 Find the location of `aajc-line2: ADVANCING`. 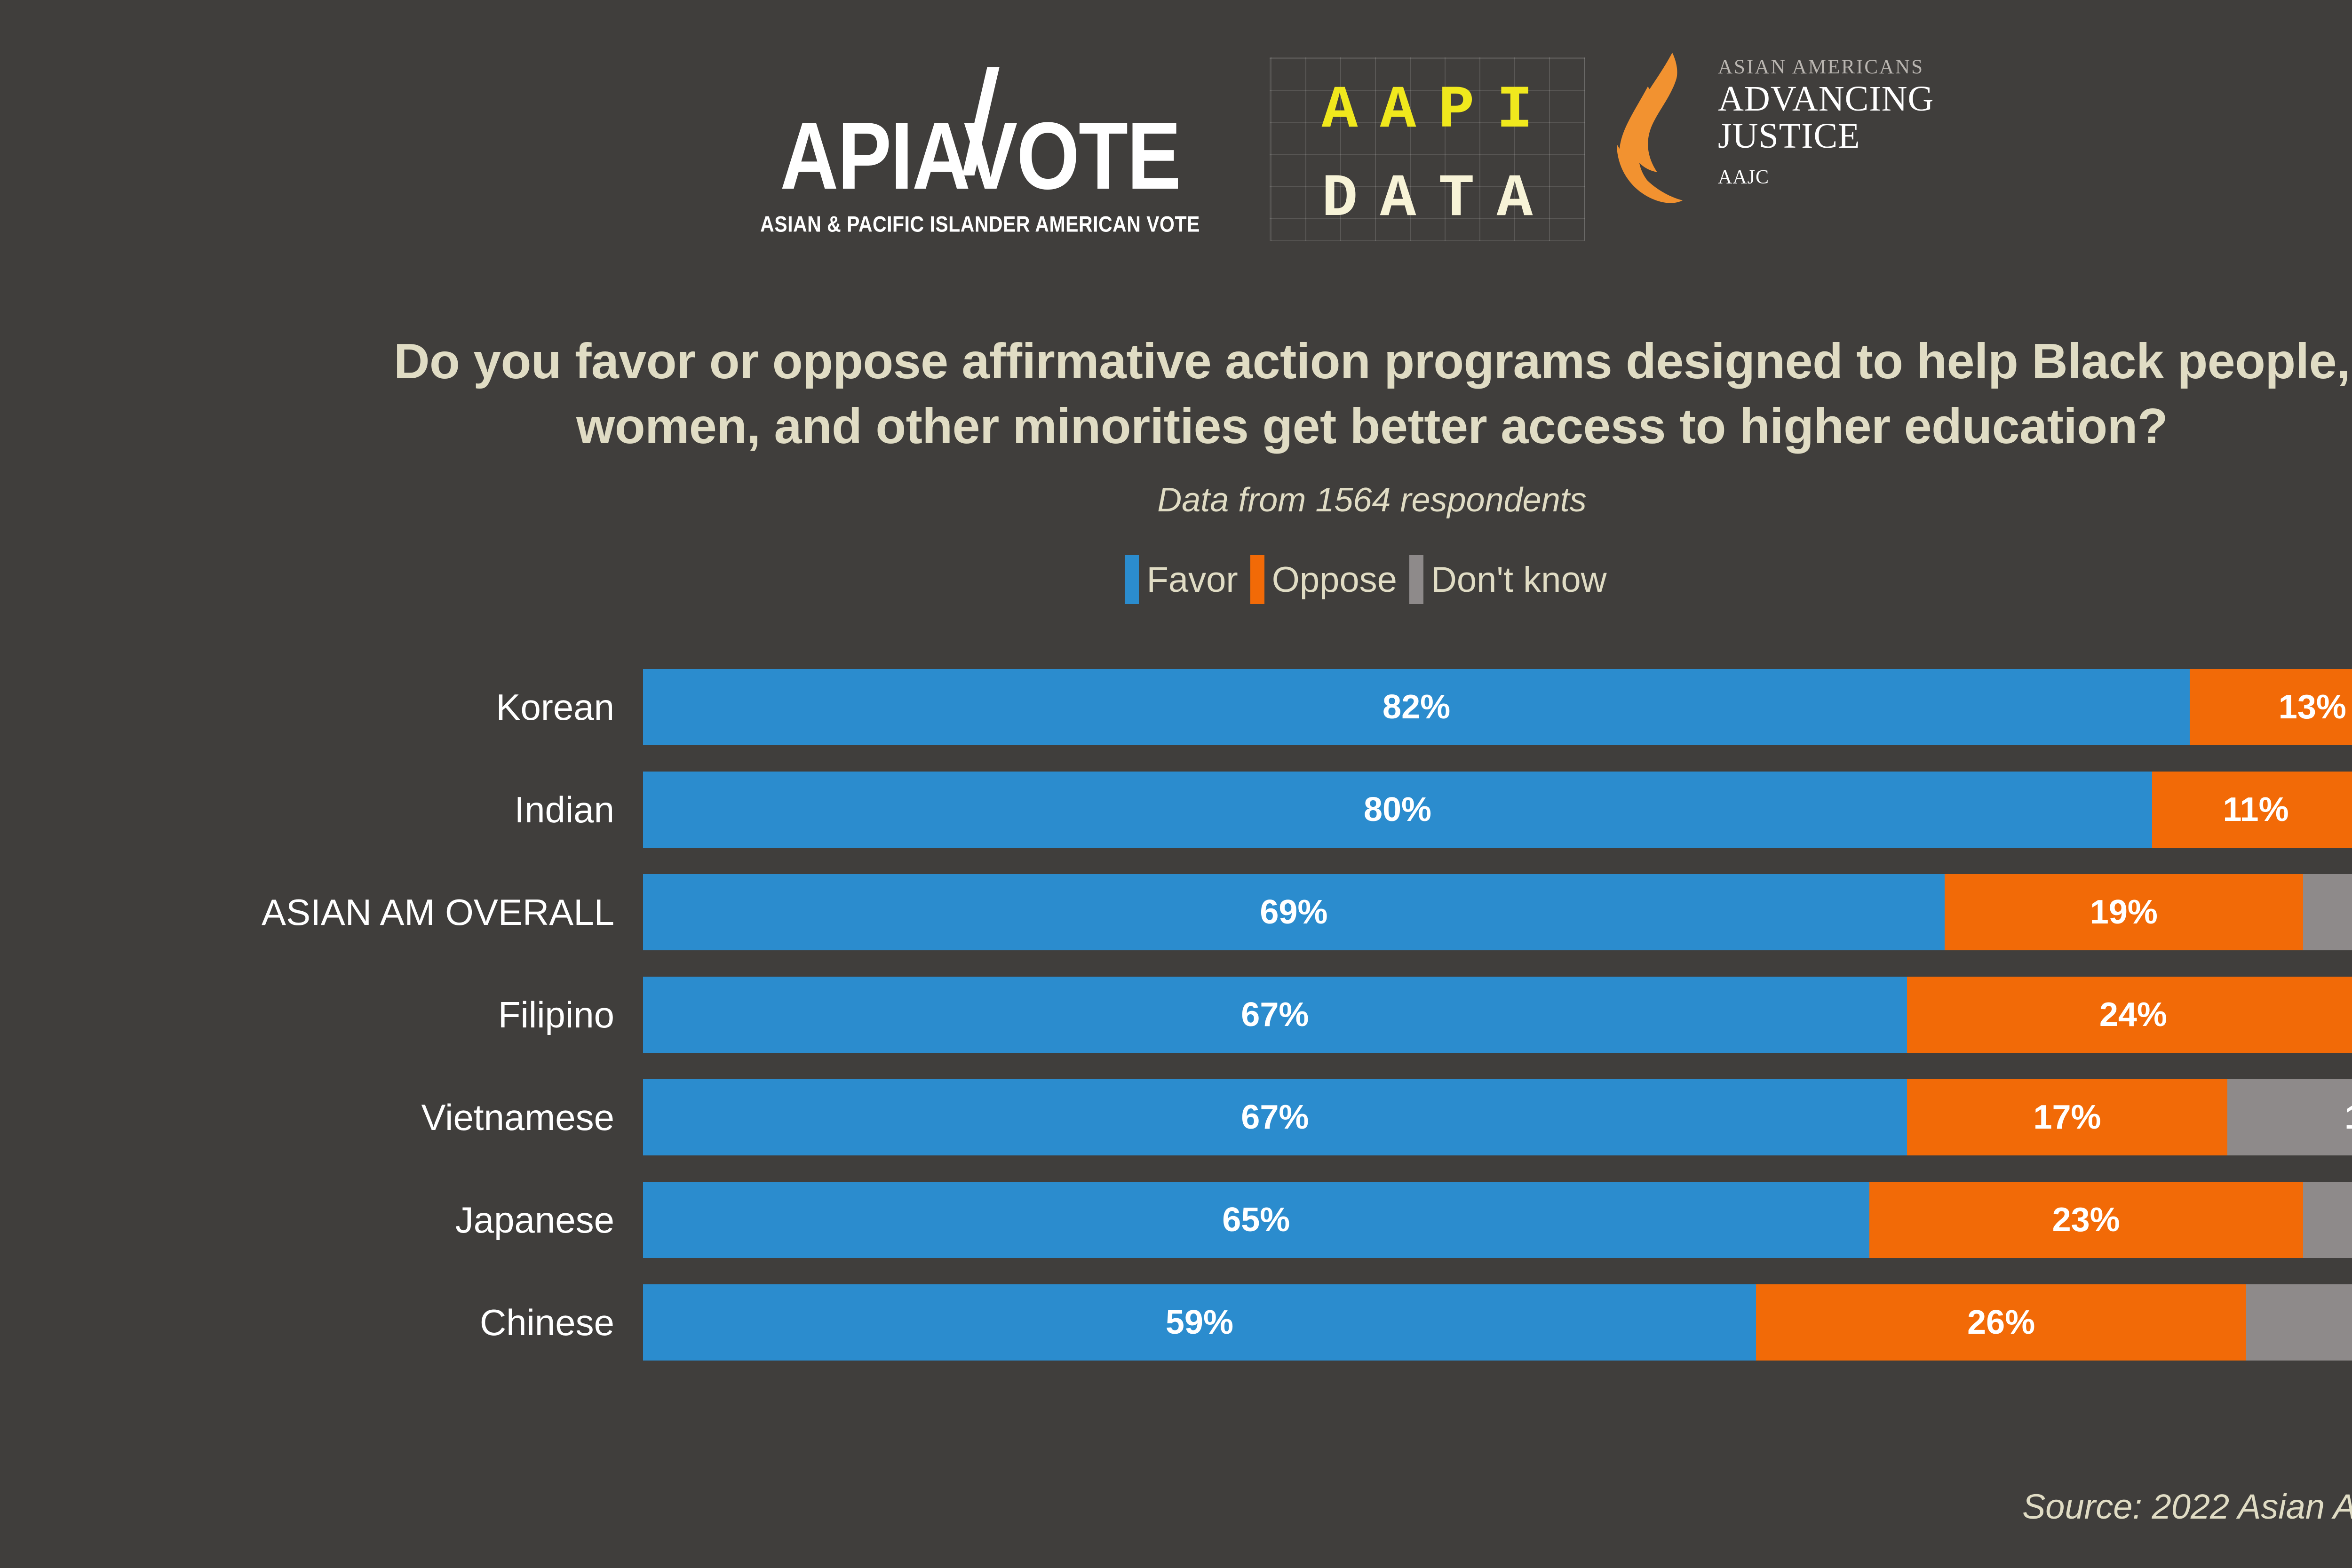

aajc-line2: ADVANCING is located at coordinates (1826, 99).